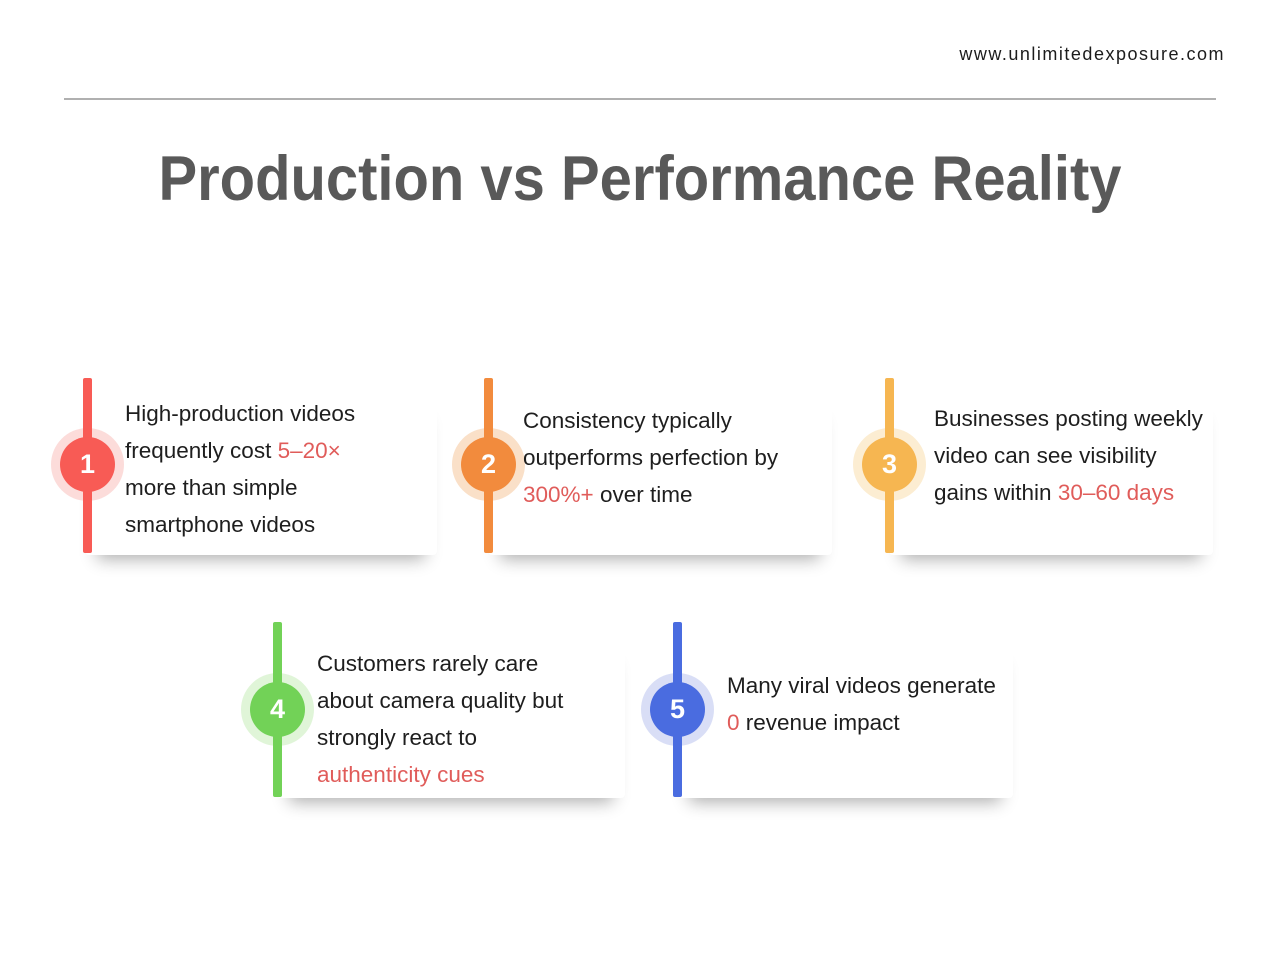 The width and height of the screenshot is (1280, 960). Describe the element at coordinates (440, 700) in the screenshot. I see `plain-text: about camera quality but` at that location.